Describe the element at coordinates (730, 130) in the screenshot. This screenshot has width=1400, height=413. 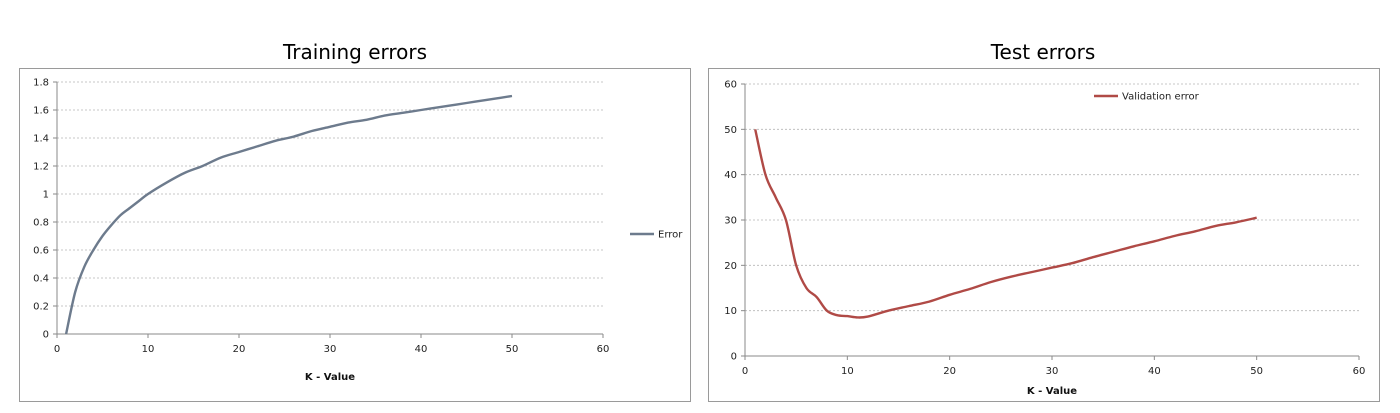
I see `y-tick-label: 50` at that location.